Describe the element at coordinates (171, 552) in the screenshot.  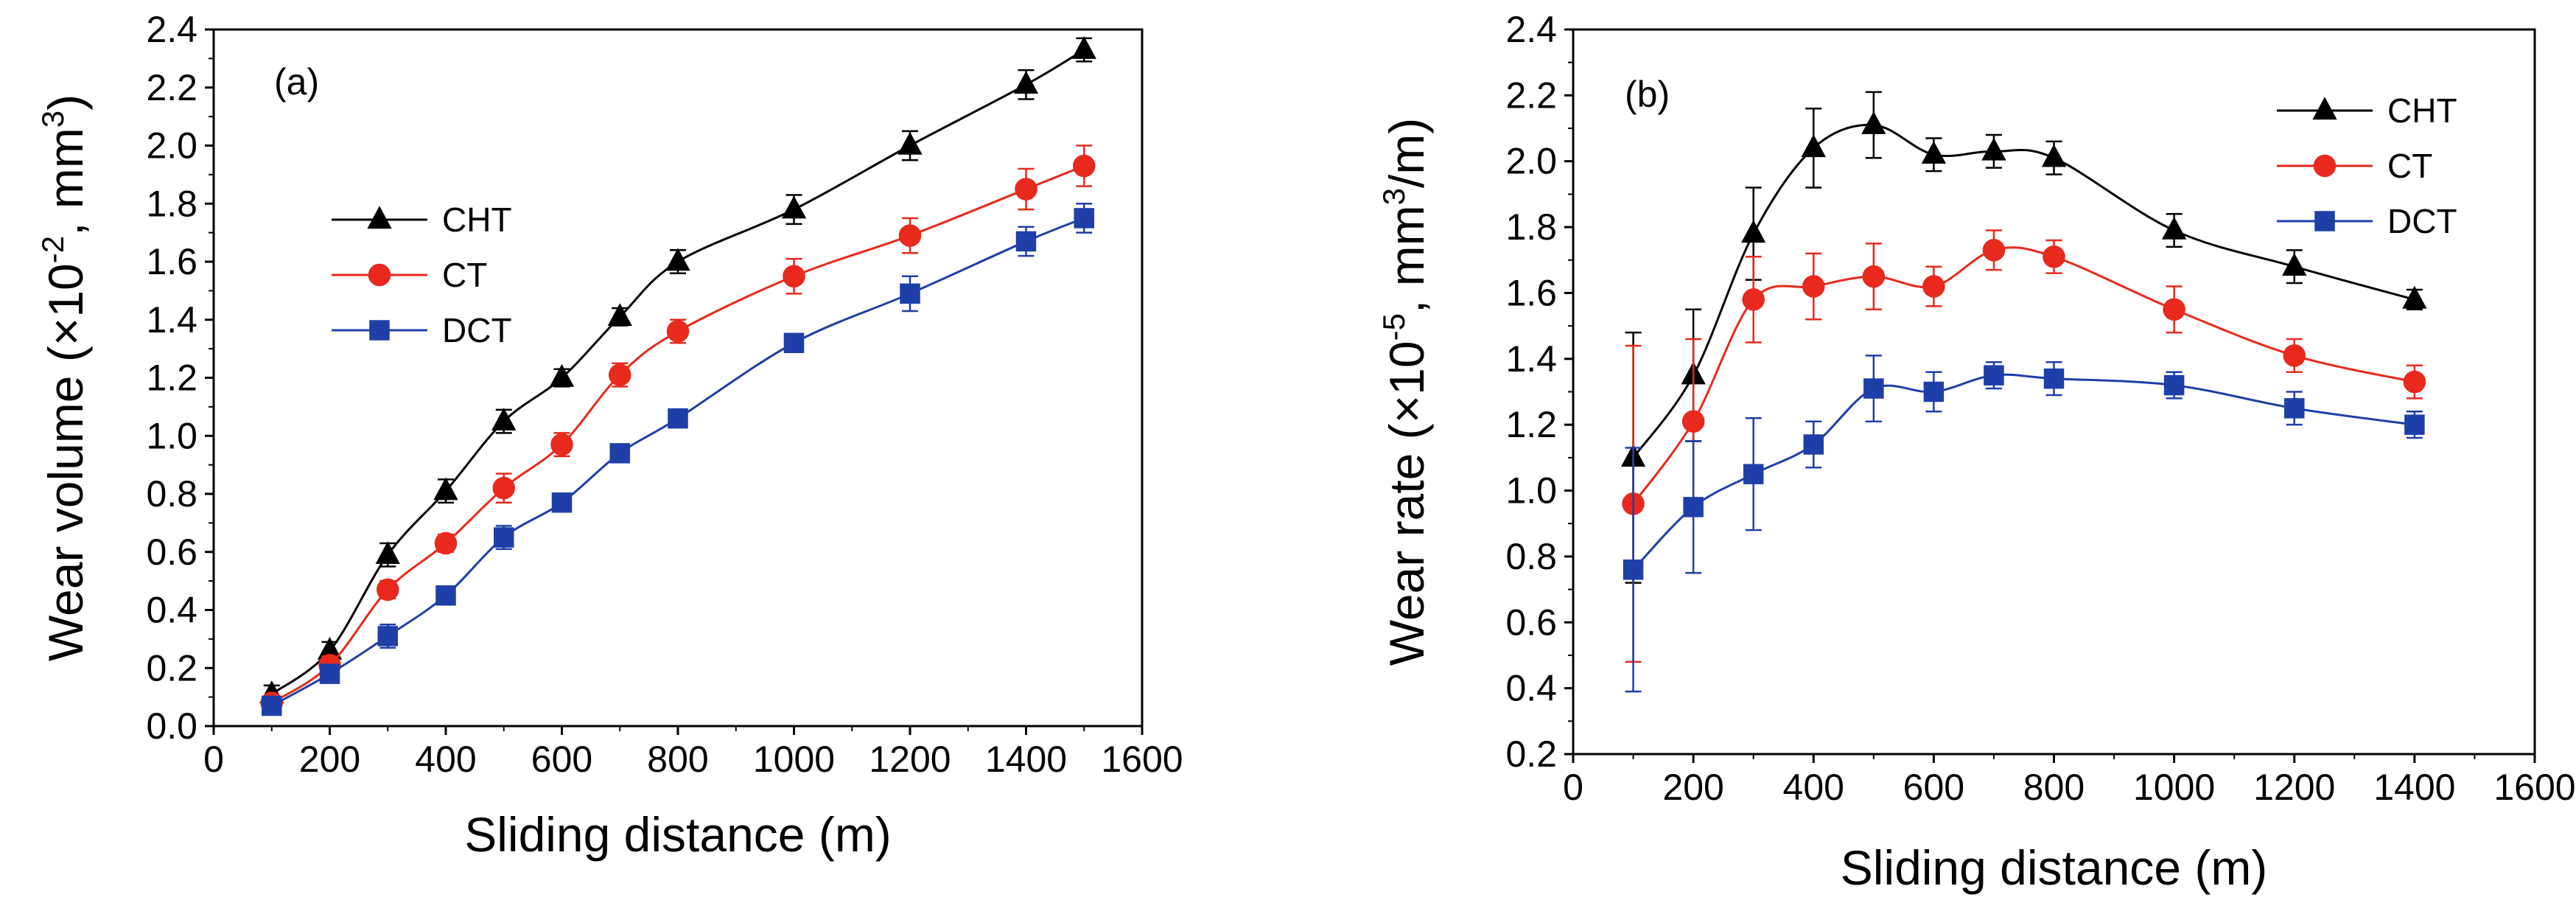
I see `y-tick-label: 0.6` at that location.